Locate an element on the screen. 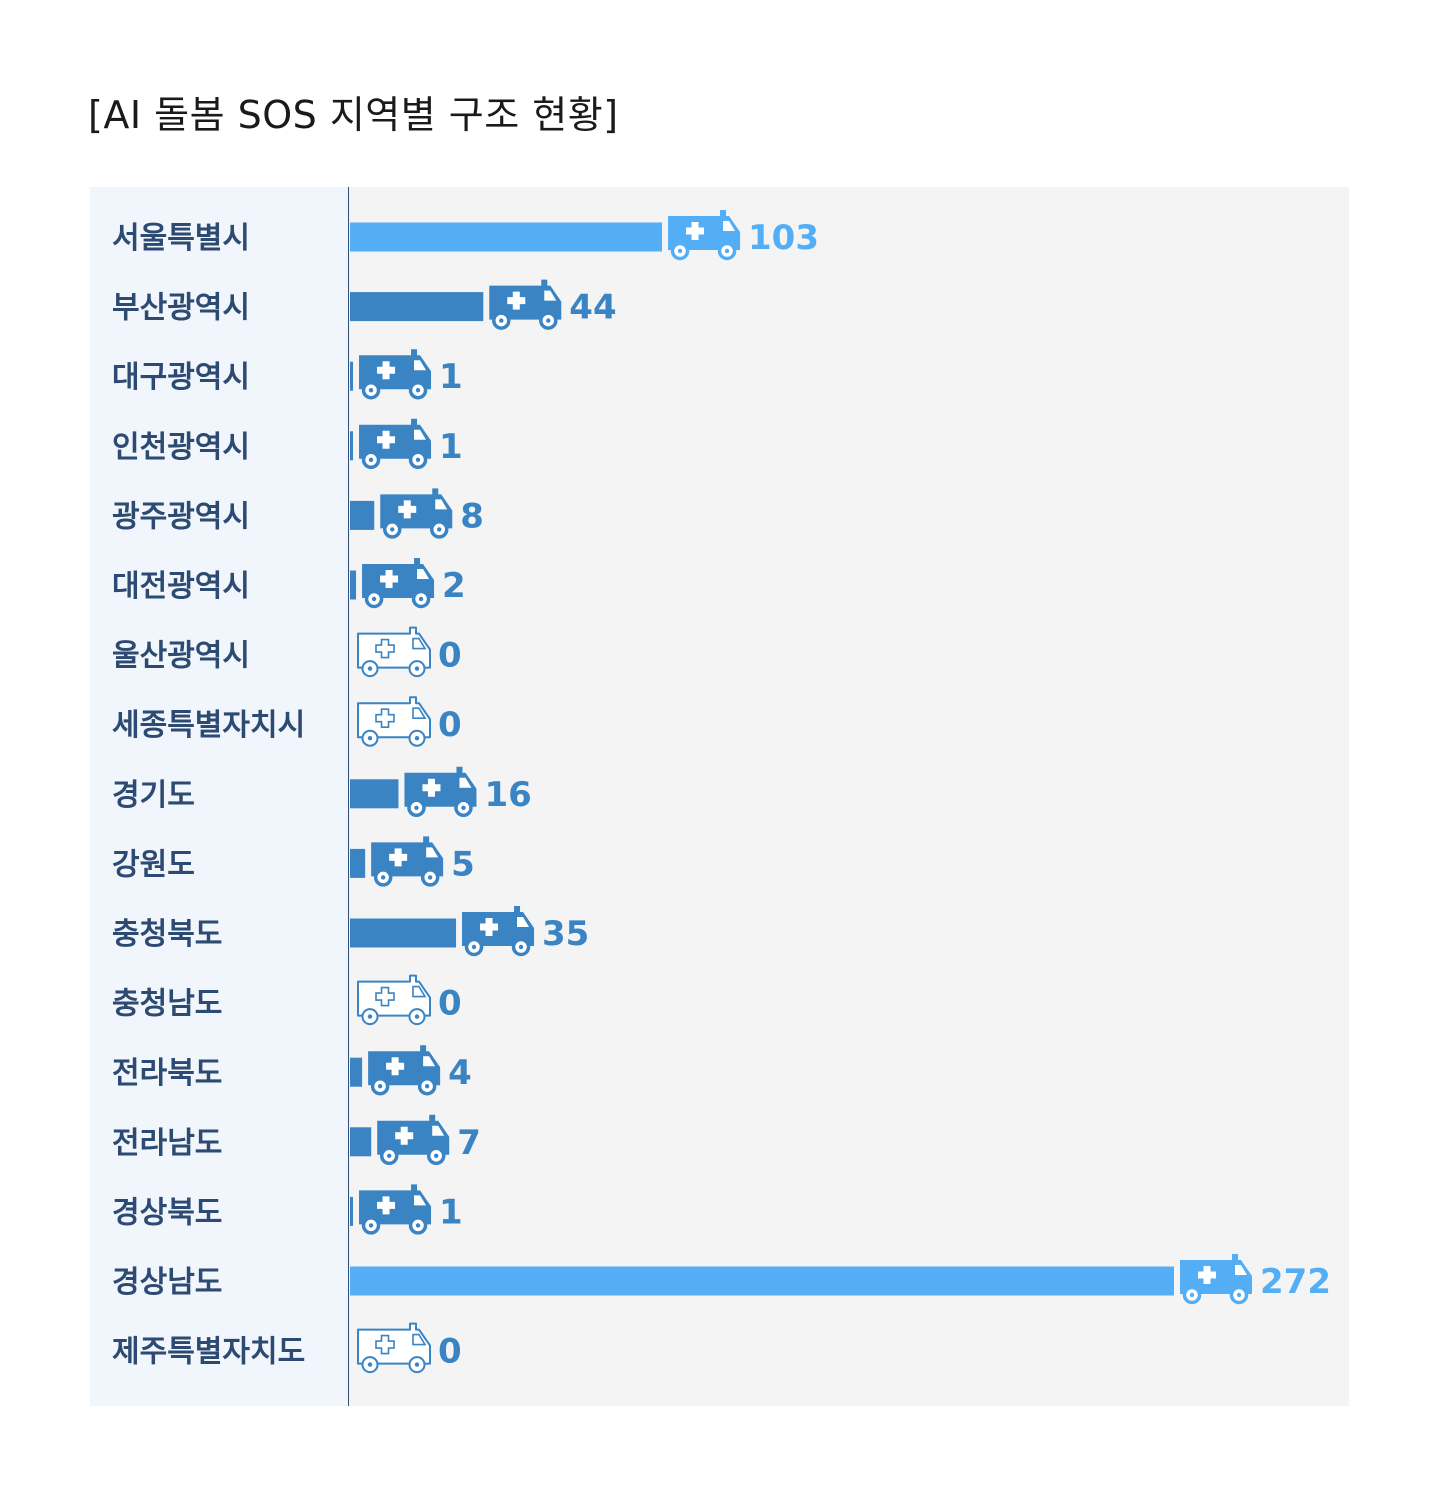 The image size is (1440, 1498). category-label: 강원도 is located at coordinates (153, 864).